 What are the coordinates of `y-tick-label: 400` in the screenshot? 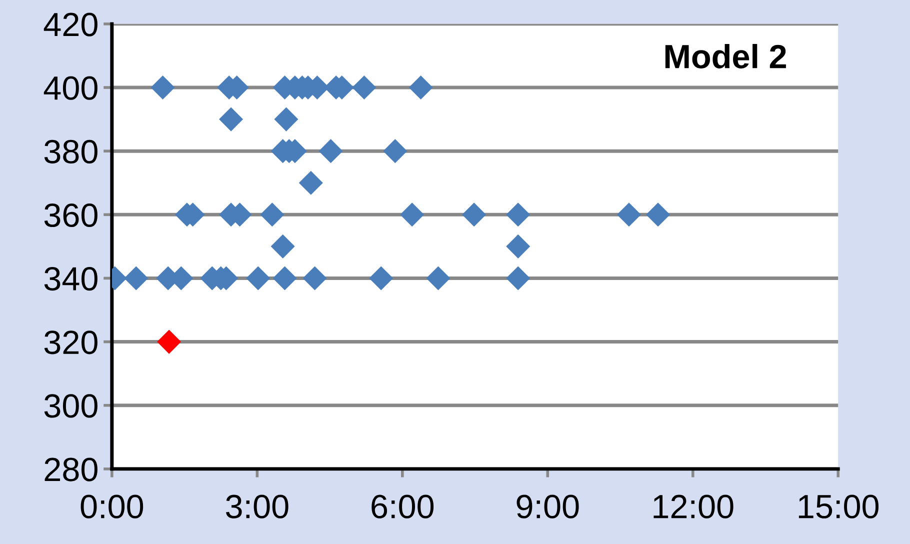 It's located at (71, 88).